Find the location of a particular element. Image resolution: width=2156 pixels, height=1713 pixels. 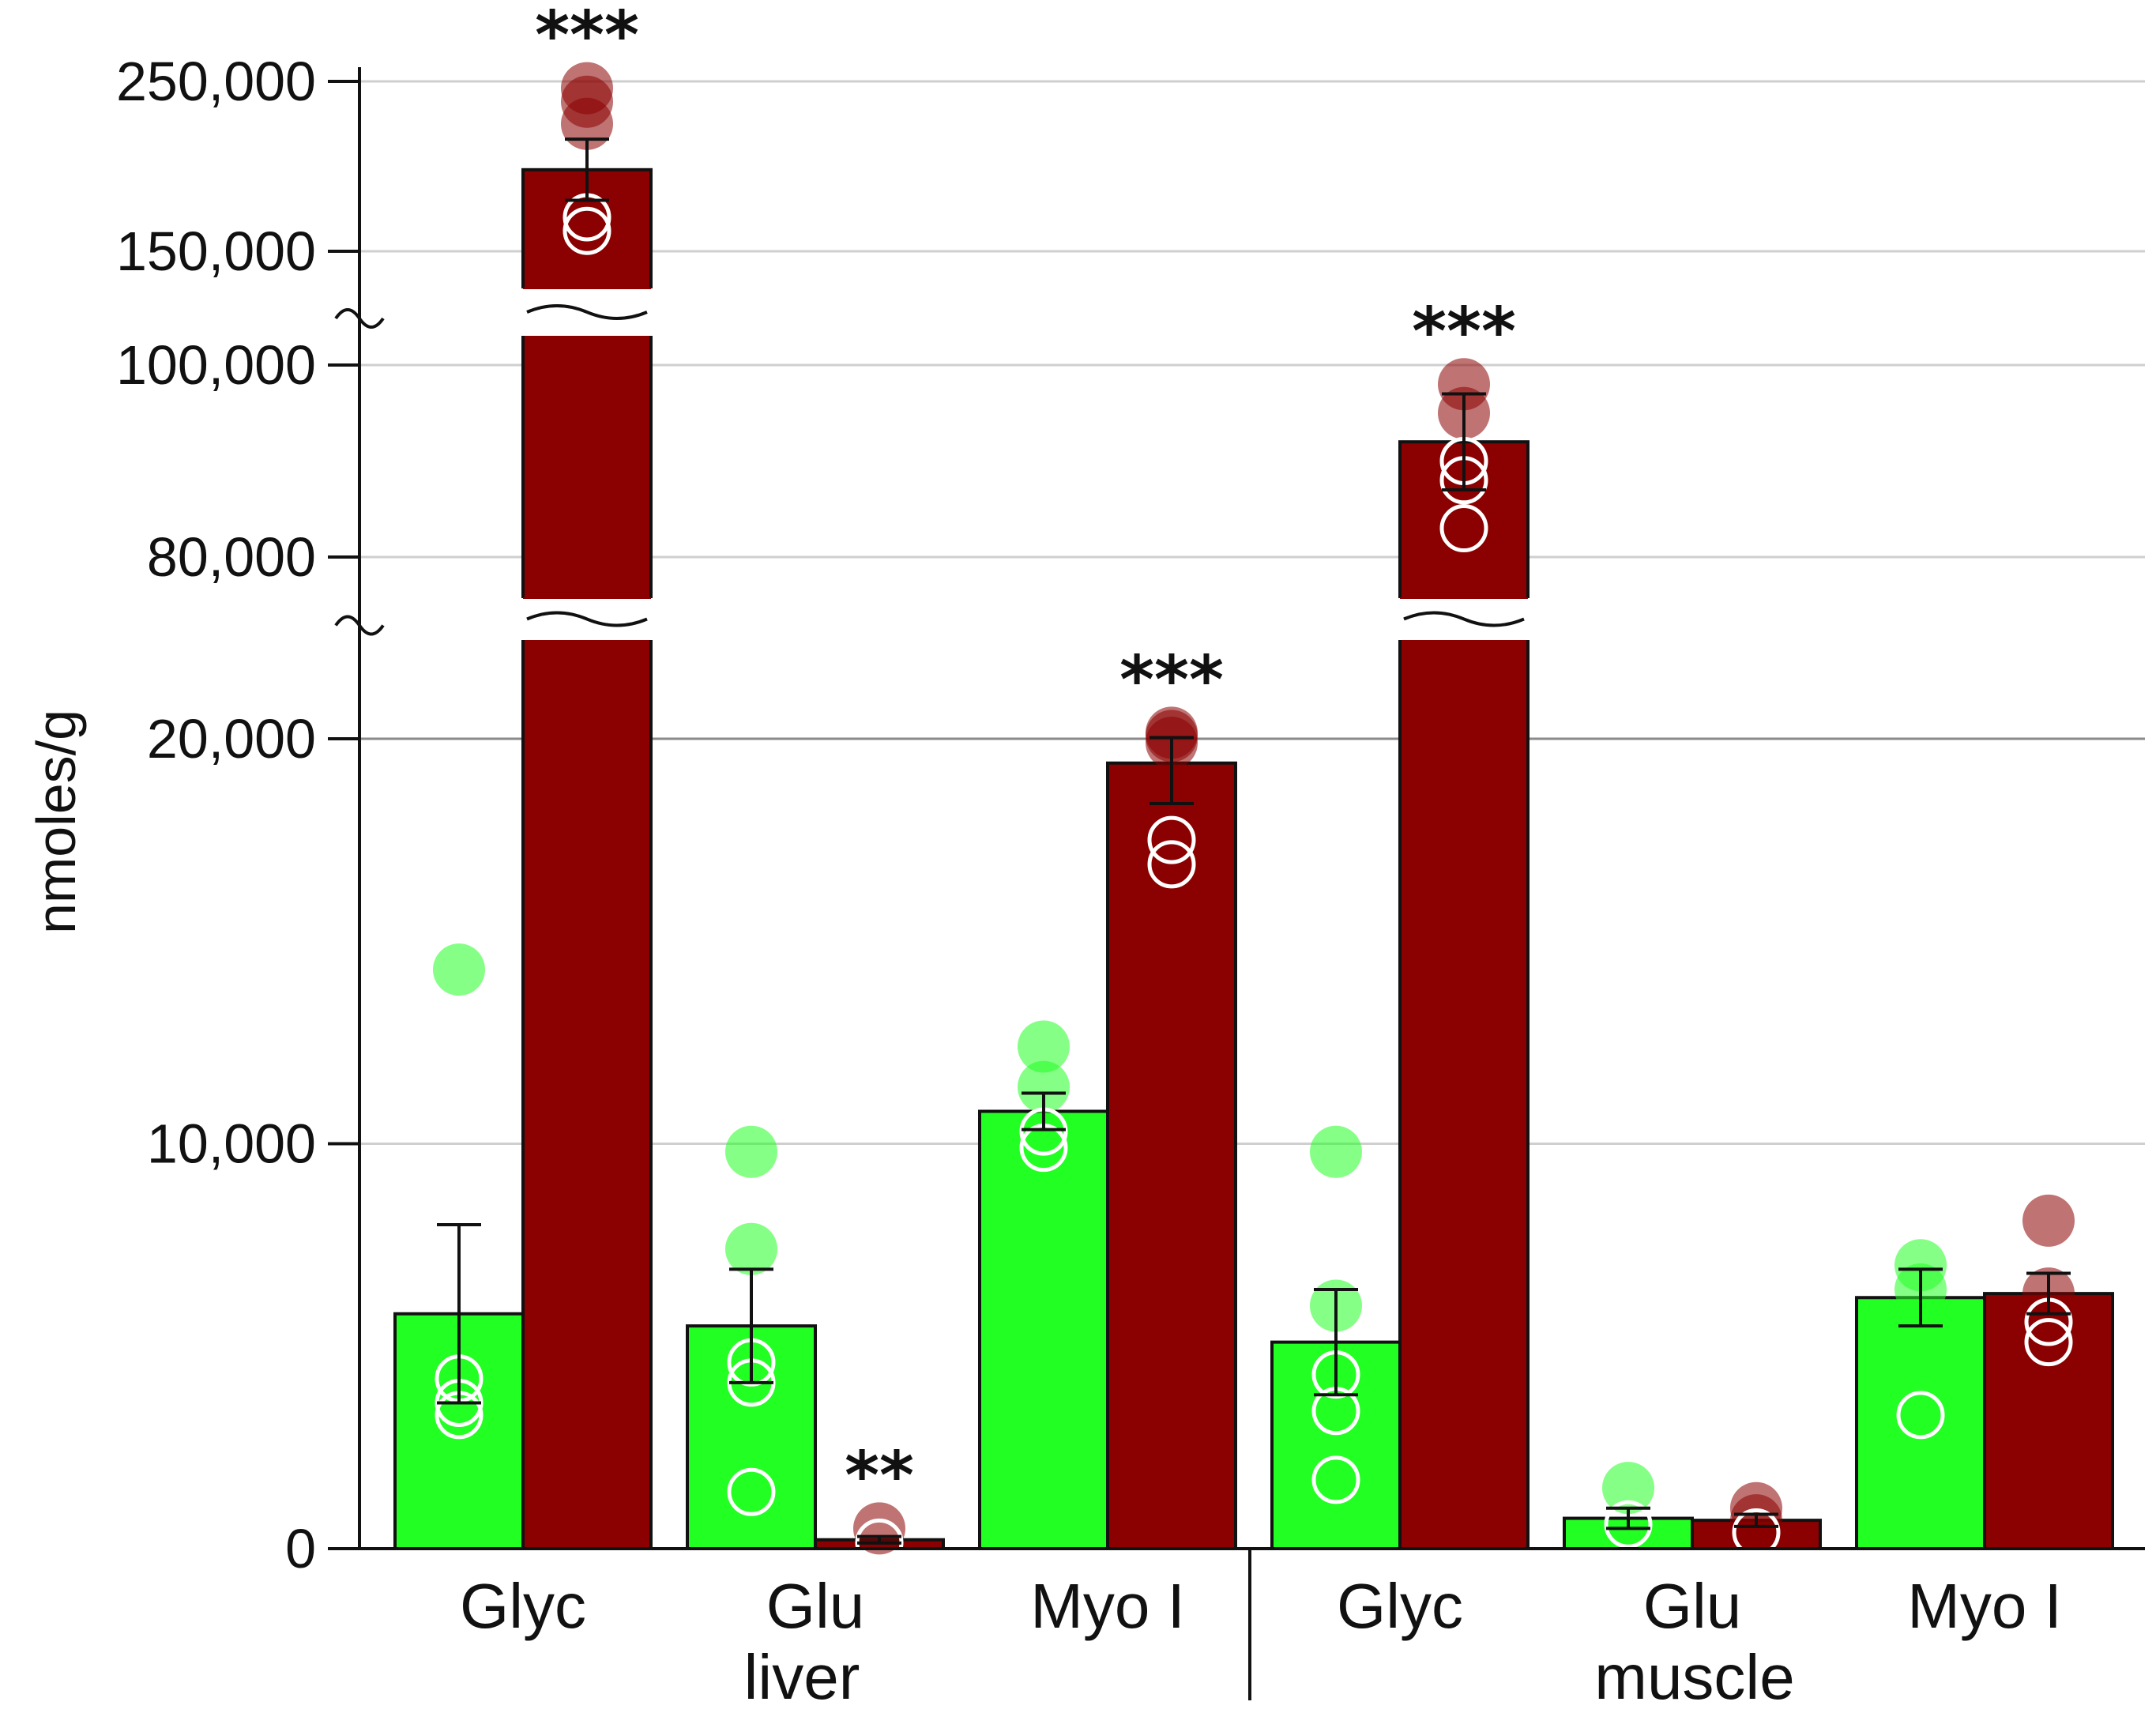

y-tick-label: 10,000 is located at coordinates (232, 1144).